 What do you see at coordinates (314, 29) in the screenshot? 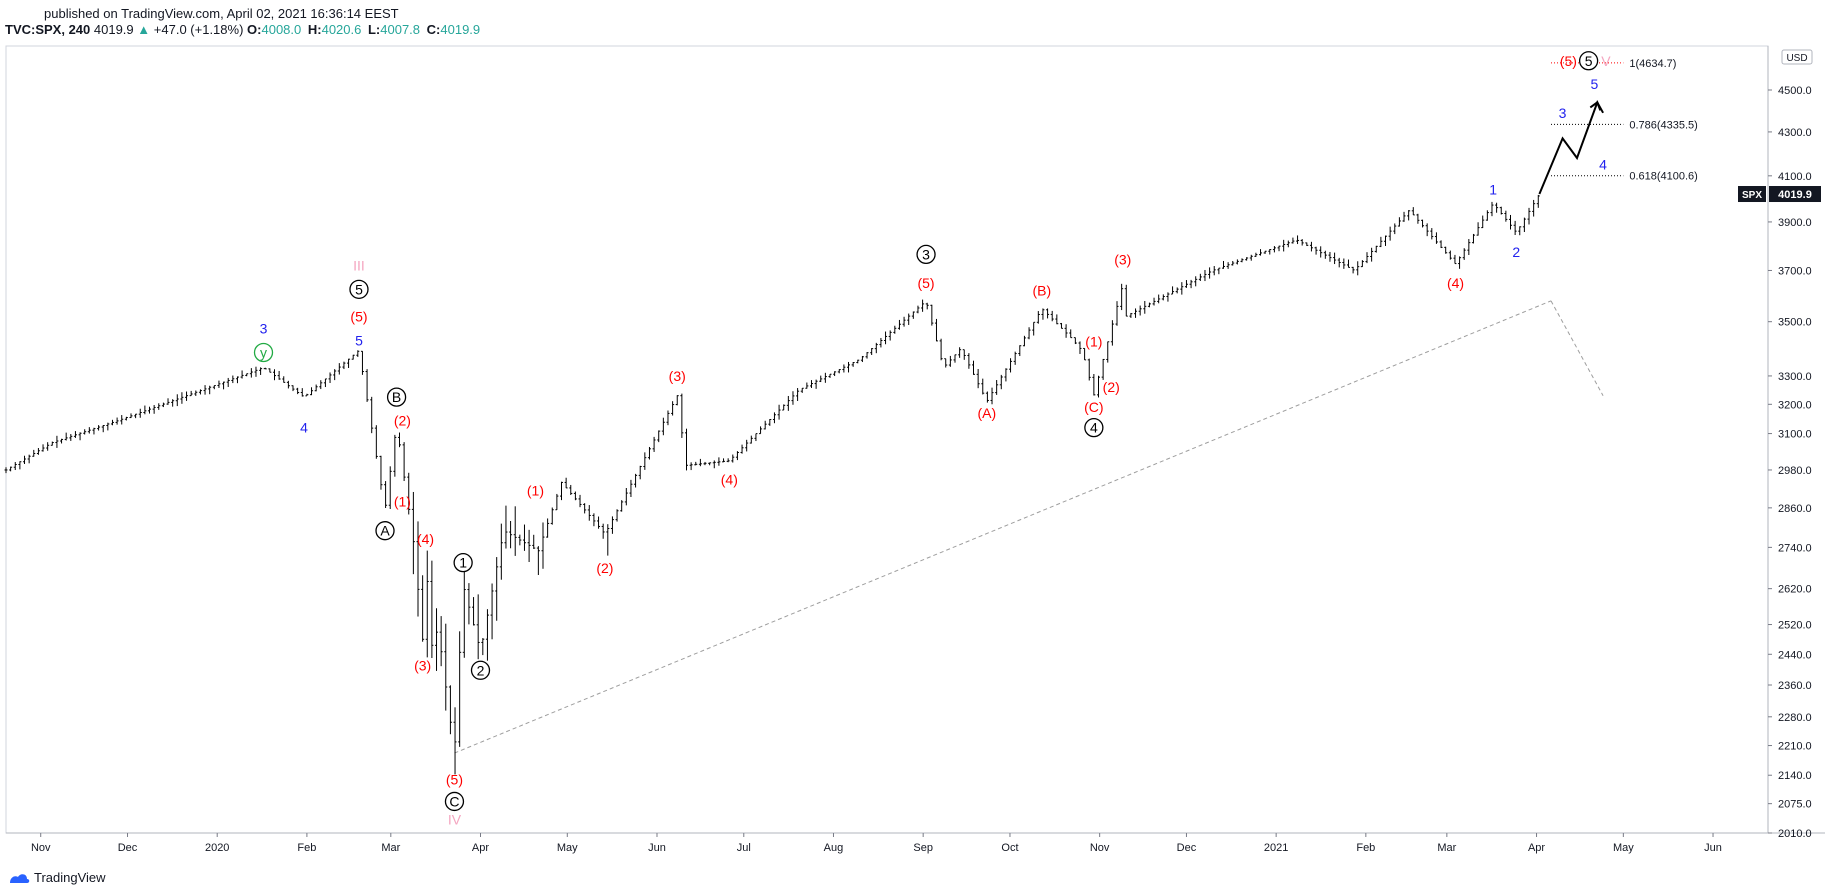
I see `high-label: H:` at bounding box center [314, 29].